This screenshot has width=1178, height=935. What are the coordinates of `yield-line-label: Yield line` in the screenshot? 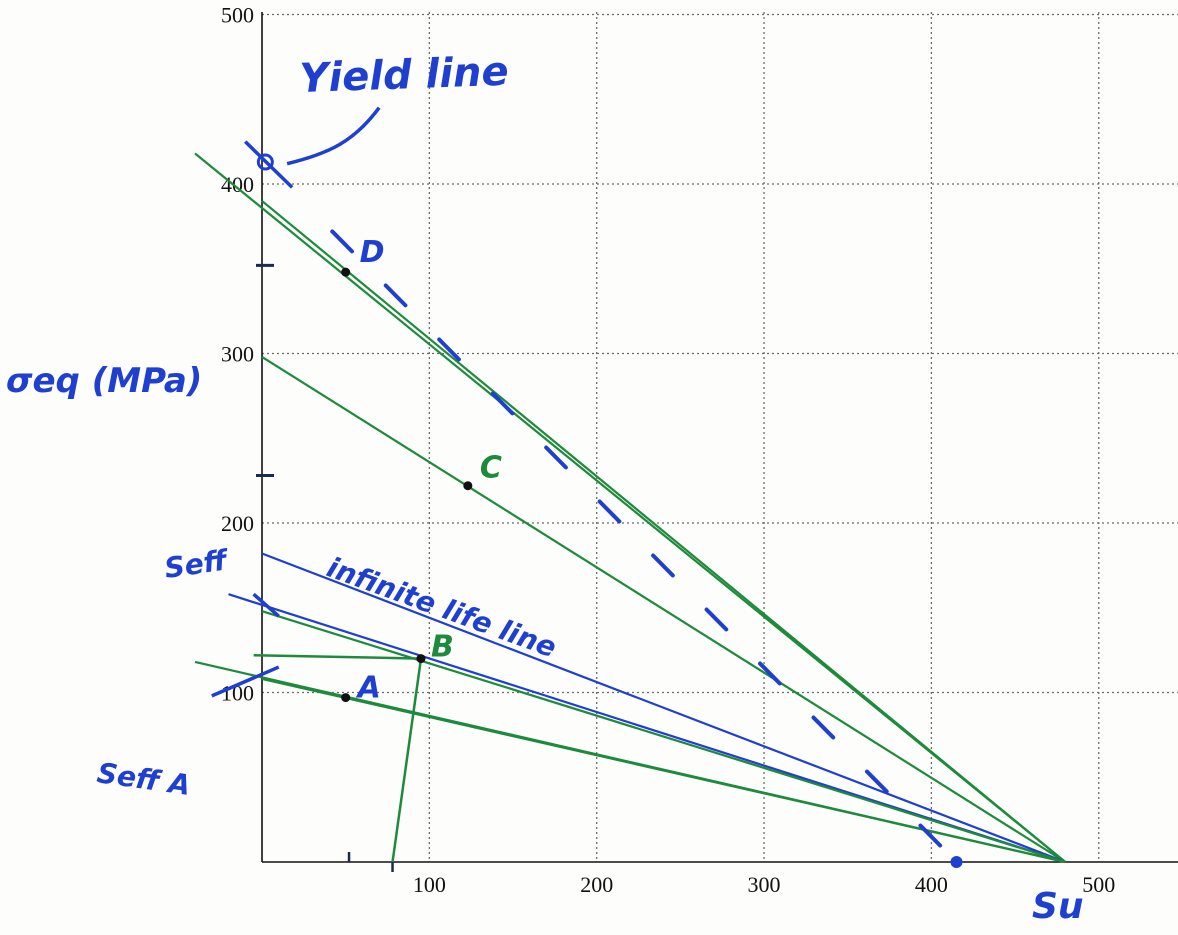 It's located at (404, 75).